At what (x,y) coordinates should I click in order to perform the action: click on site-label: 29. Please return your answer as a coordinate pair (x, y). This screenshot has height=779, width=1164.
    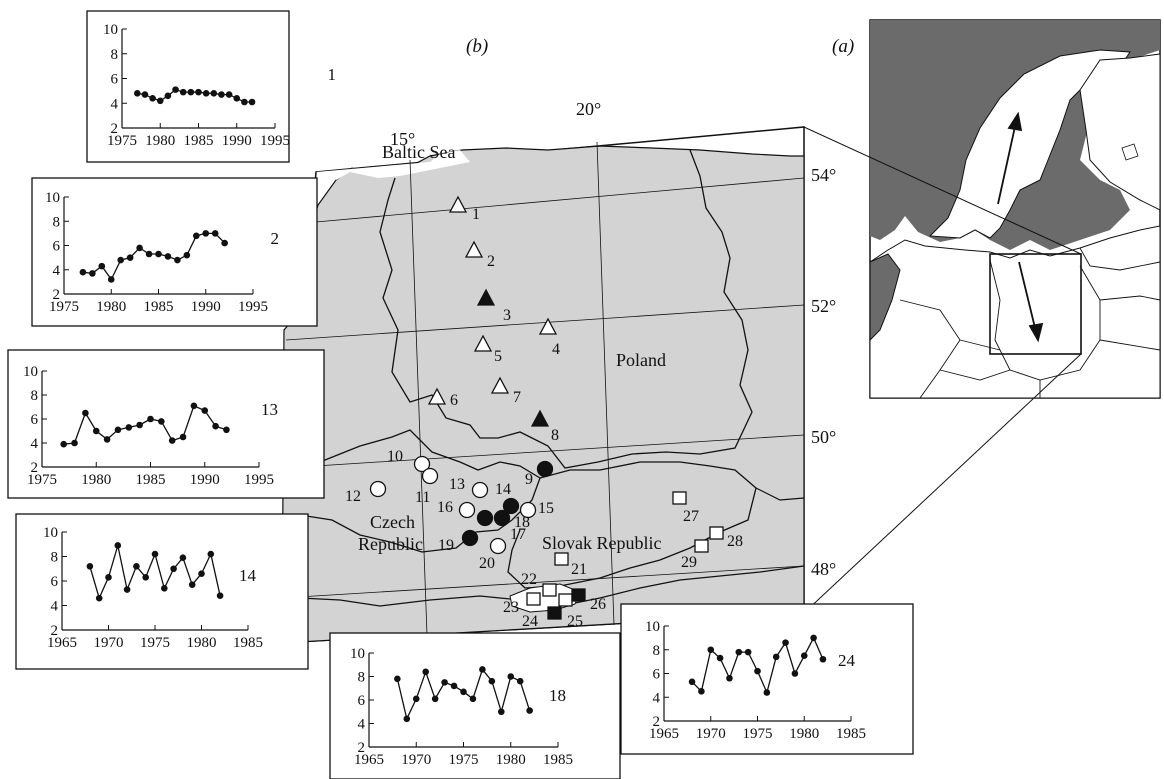
    Looking at the image, I should click on (689, 562).